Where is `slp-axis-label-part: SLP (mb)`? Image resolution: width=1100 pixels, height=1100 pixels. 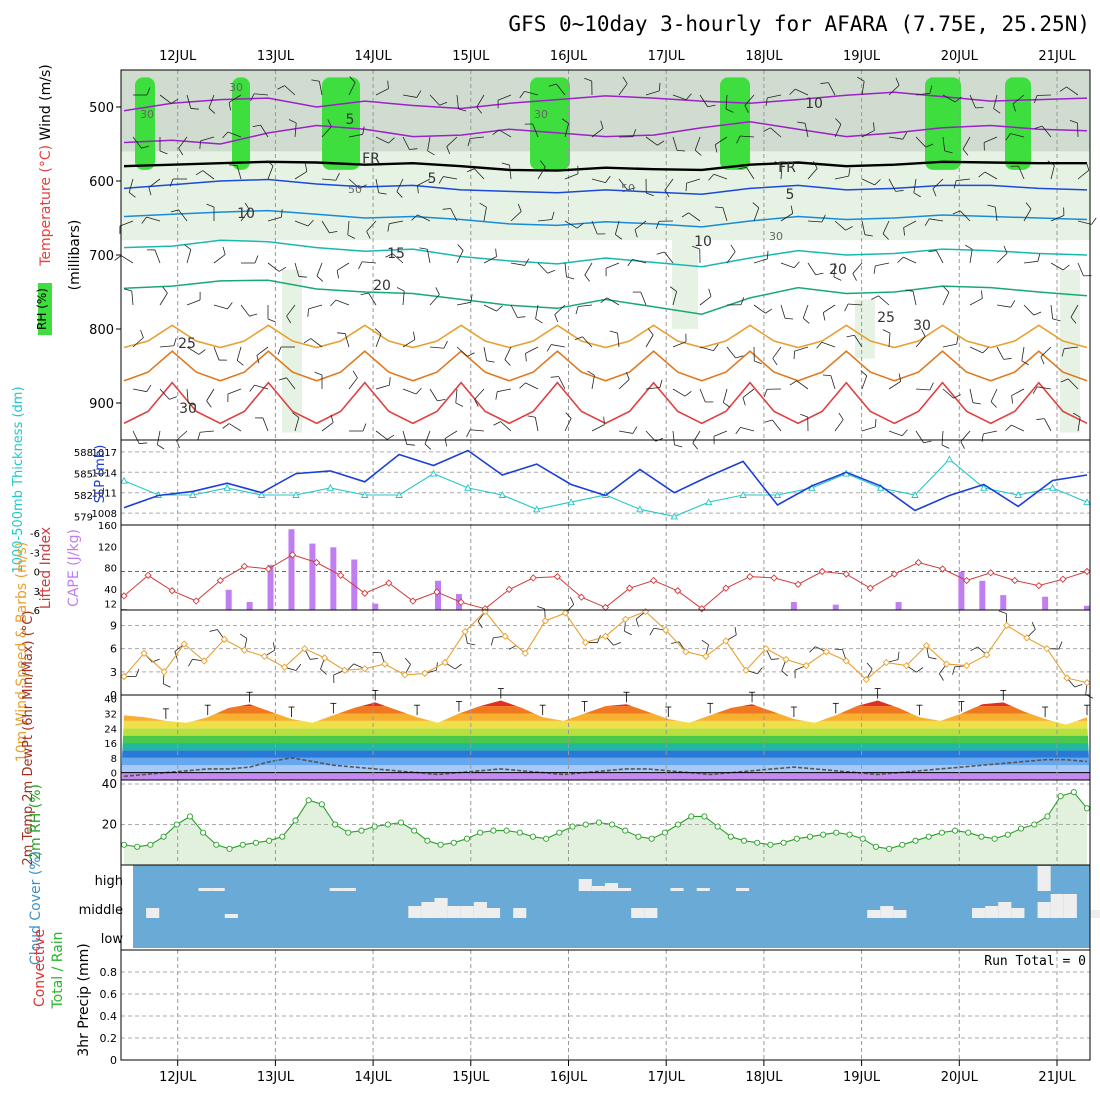 slp-axis-label-part: SLP (mb) is located at coordinates (100, 474).